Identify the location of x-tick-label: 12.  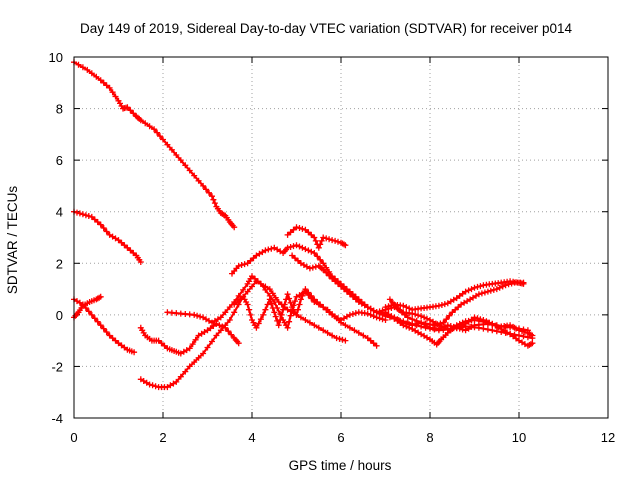
(608, 437).